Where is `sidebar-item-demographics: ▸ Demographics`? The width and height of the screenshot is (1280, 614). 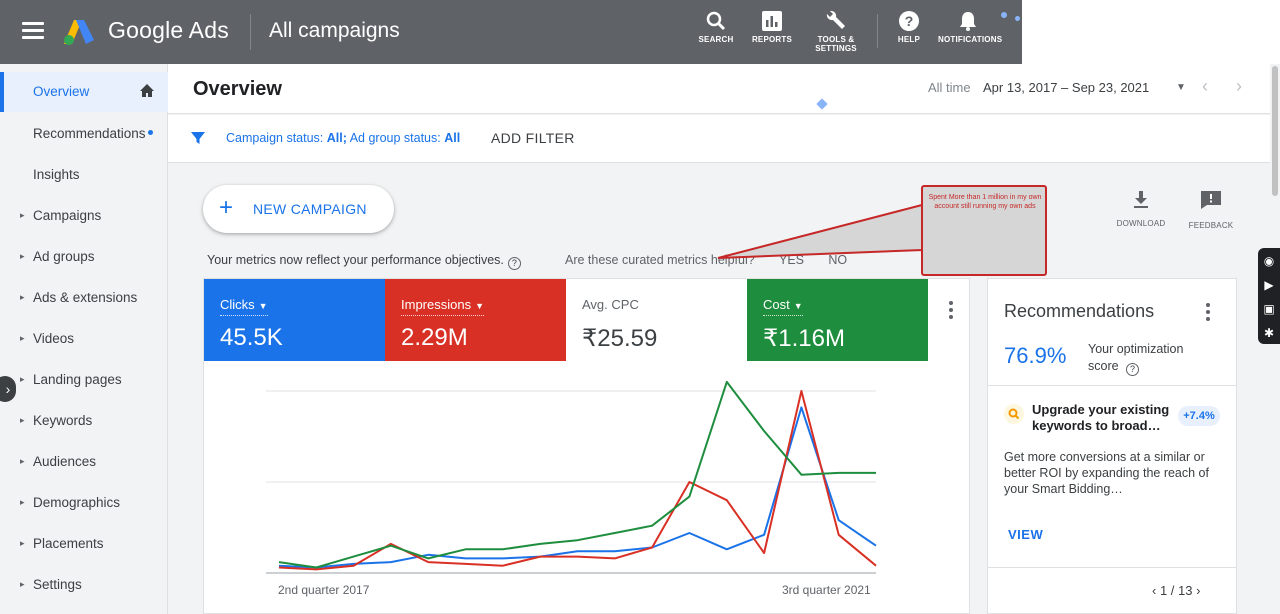
sidebar-item-demographics: ▸ Demographics is located at coordinates (84, 503).